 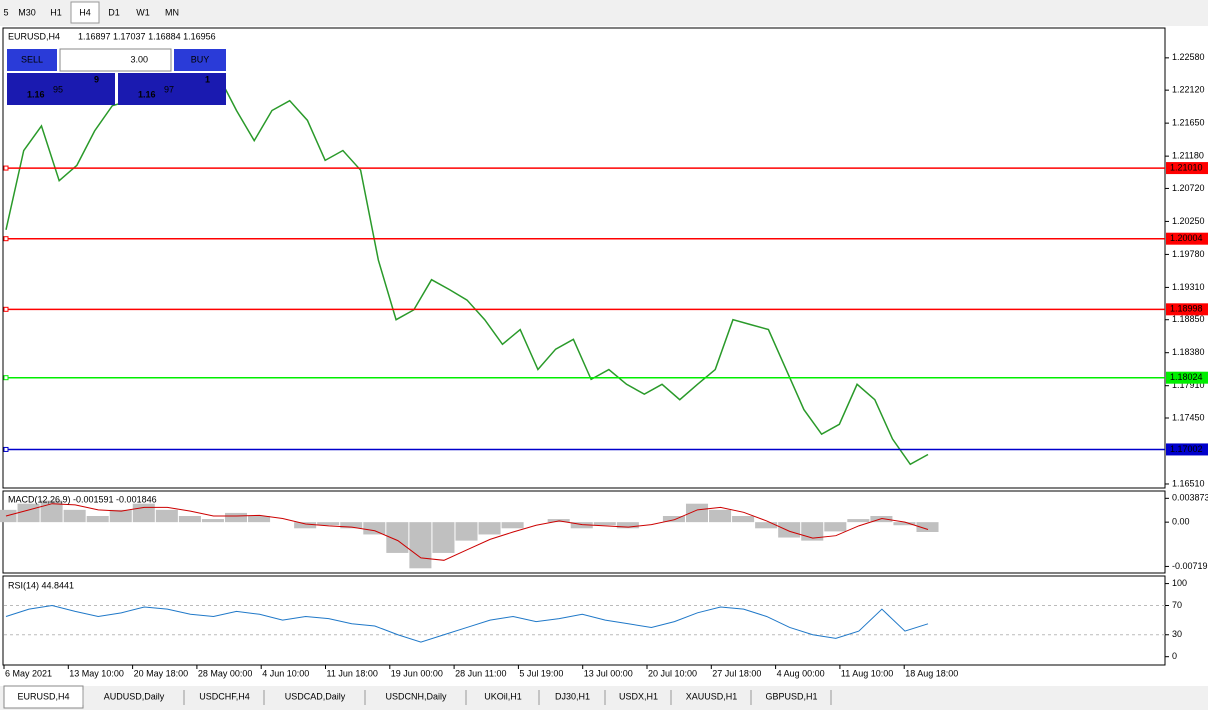 I want to click on price-small: 9, so click(x=96, y=79).